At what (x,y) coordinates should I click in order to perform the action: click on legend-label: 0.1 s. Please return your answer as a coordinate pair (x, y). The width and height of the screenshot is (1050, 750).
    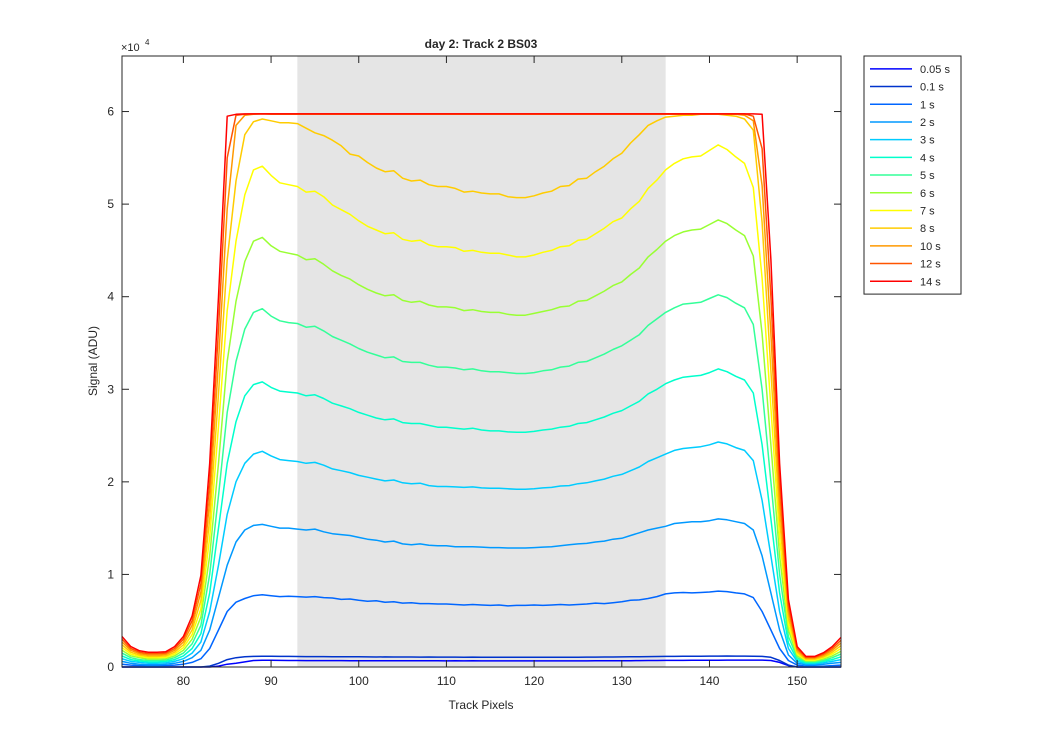
    Looking at the image, I should click on (932, 88).